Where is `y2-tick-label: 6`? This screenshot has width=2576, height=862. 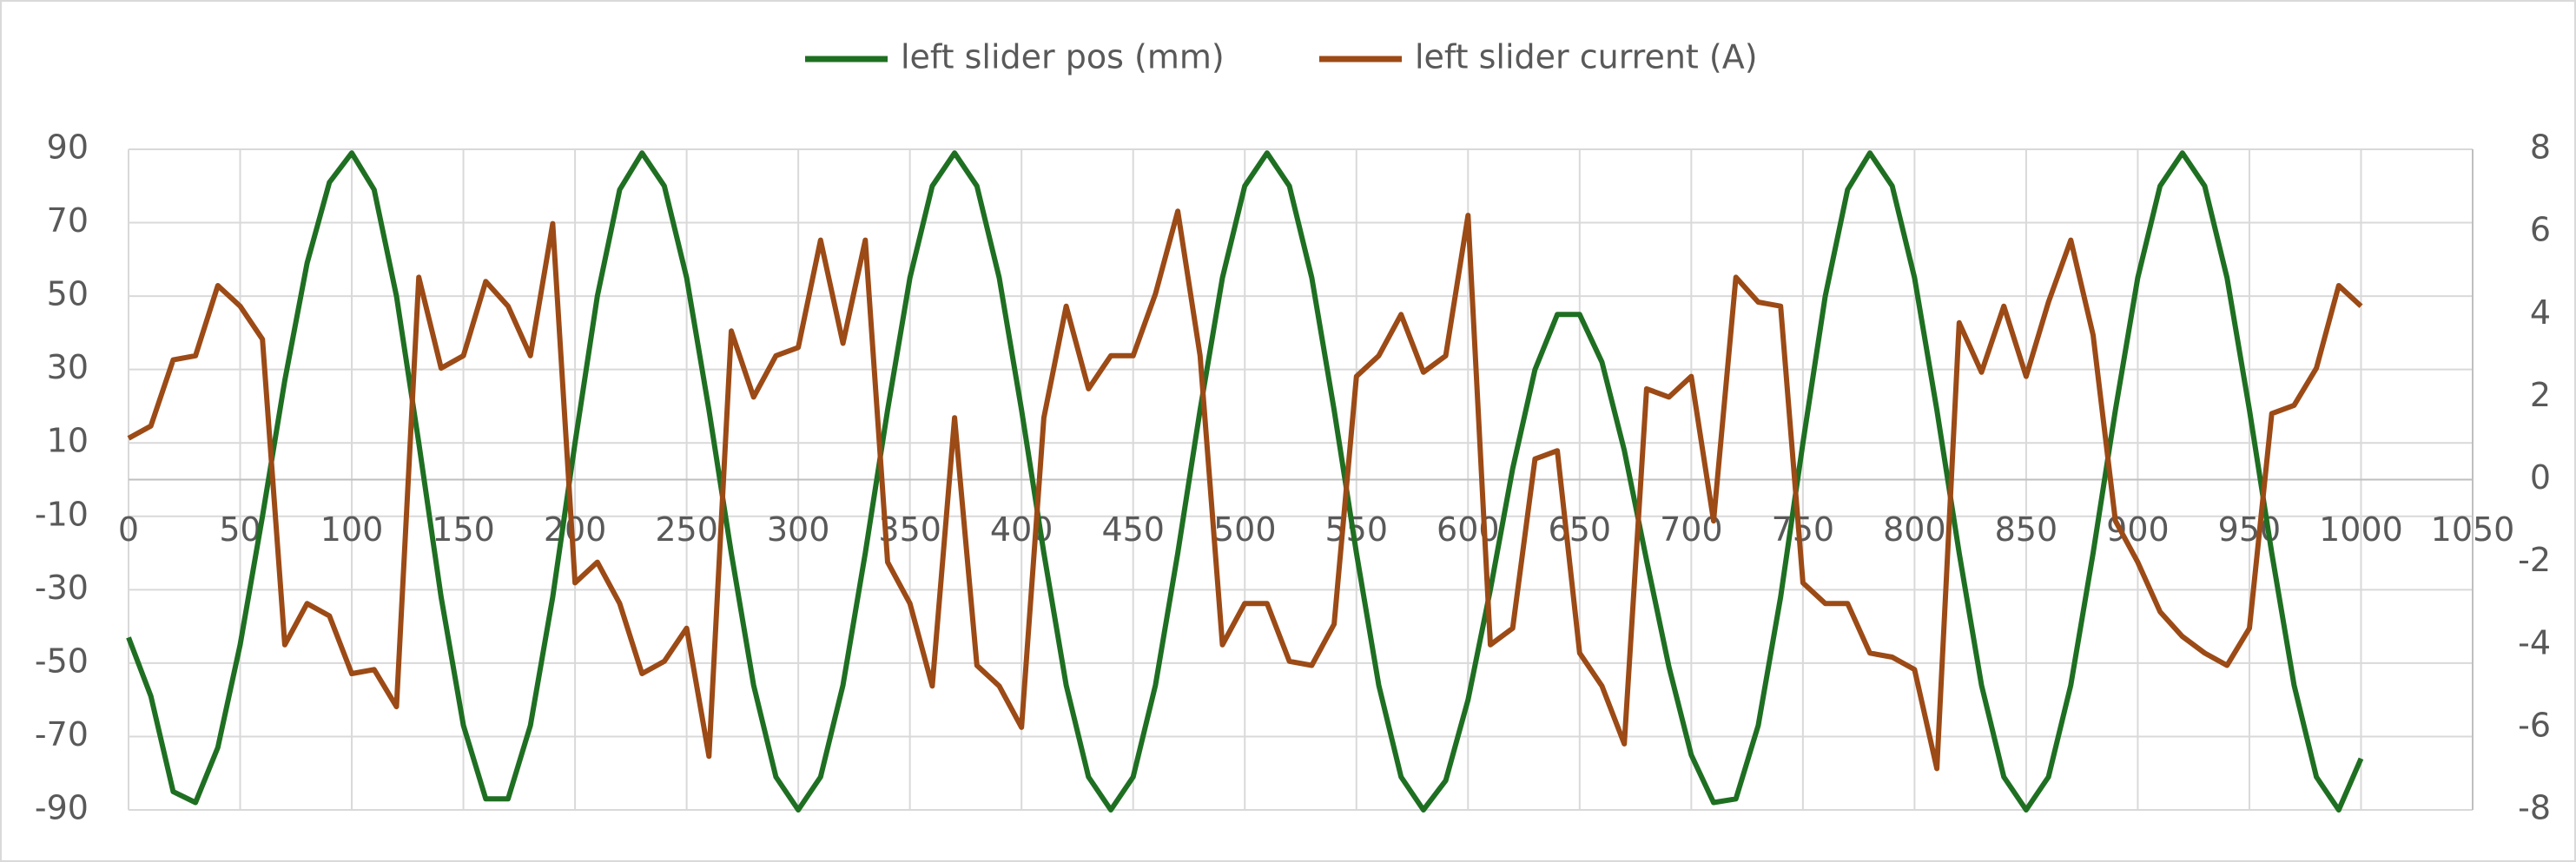 y2-tick-label: 6 is located at coordinates (2540, 230).